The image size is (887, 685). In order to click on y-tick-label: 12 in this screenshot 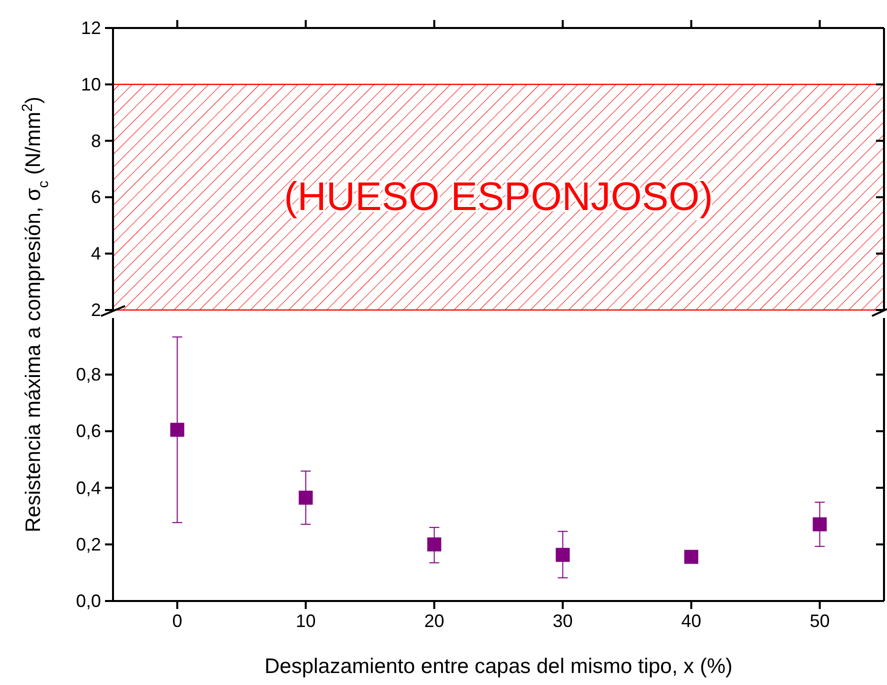, I will do `click(90, 28)`.